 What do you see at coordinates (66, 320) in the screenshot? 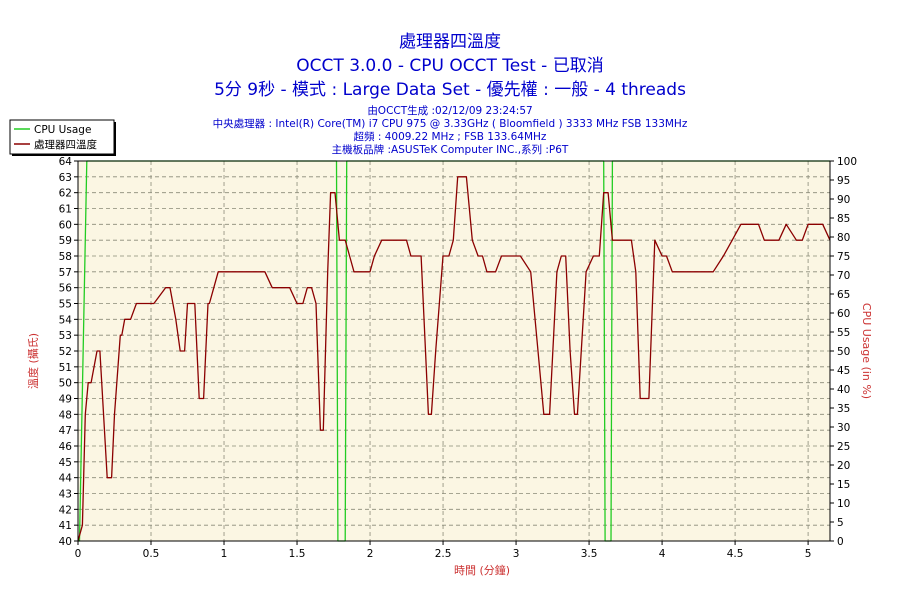
I see `y-left-tick-label: 54` at bounding box center [66, 320].